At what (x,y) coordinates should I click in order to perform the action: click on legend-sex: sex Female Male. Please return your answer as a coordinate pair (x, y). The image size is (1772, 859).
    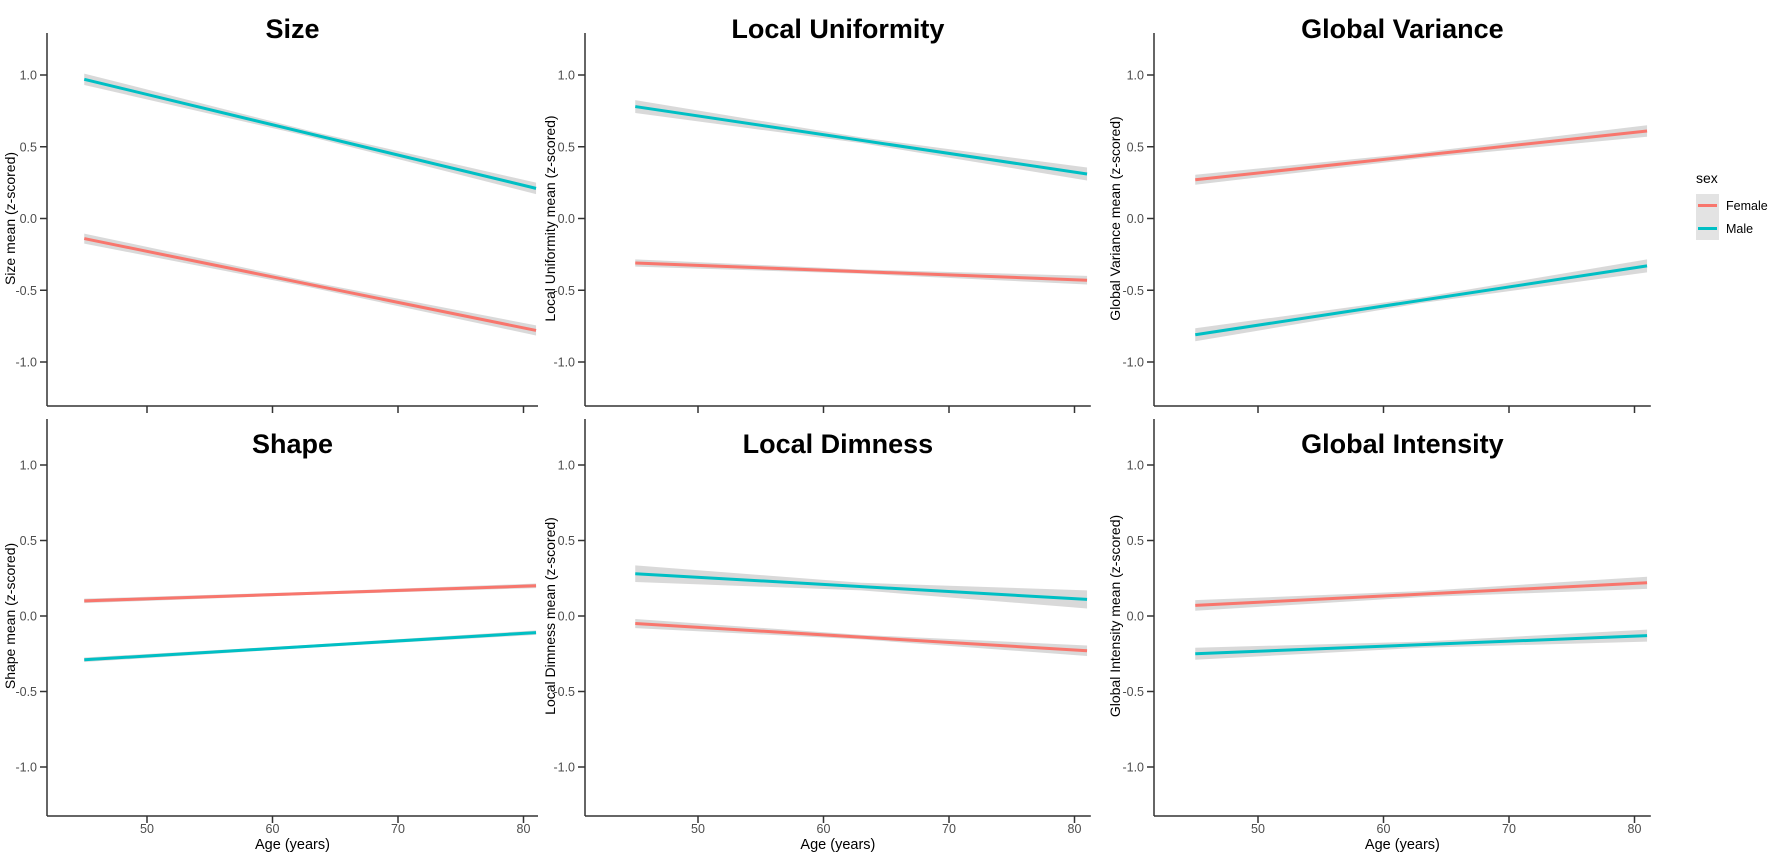
    Looking at the image, I should click on (1734, 205).